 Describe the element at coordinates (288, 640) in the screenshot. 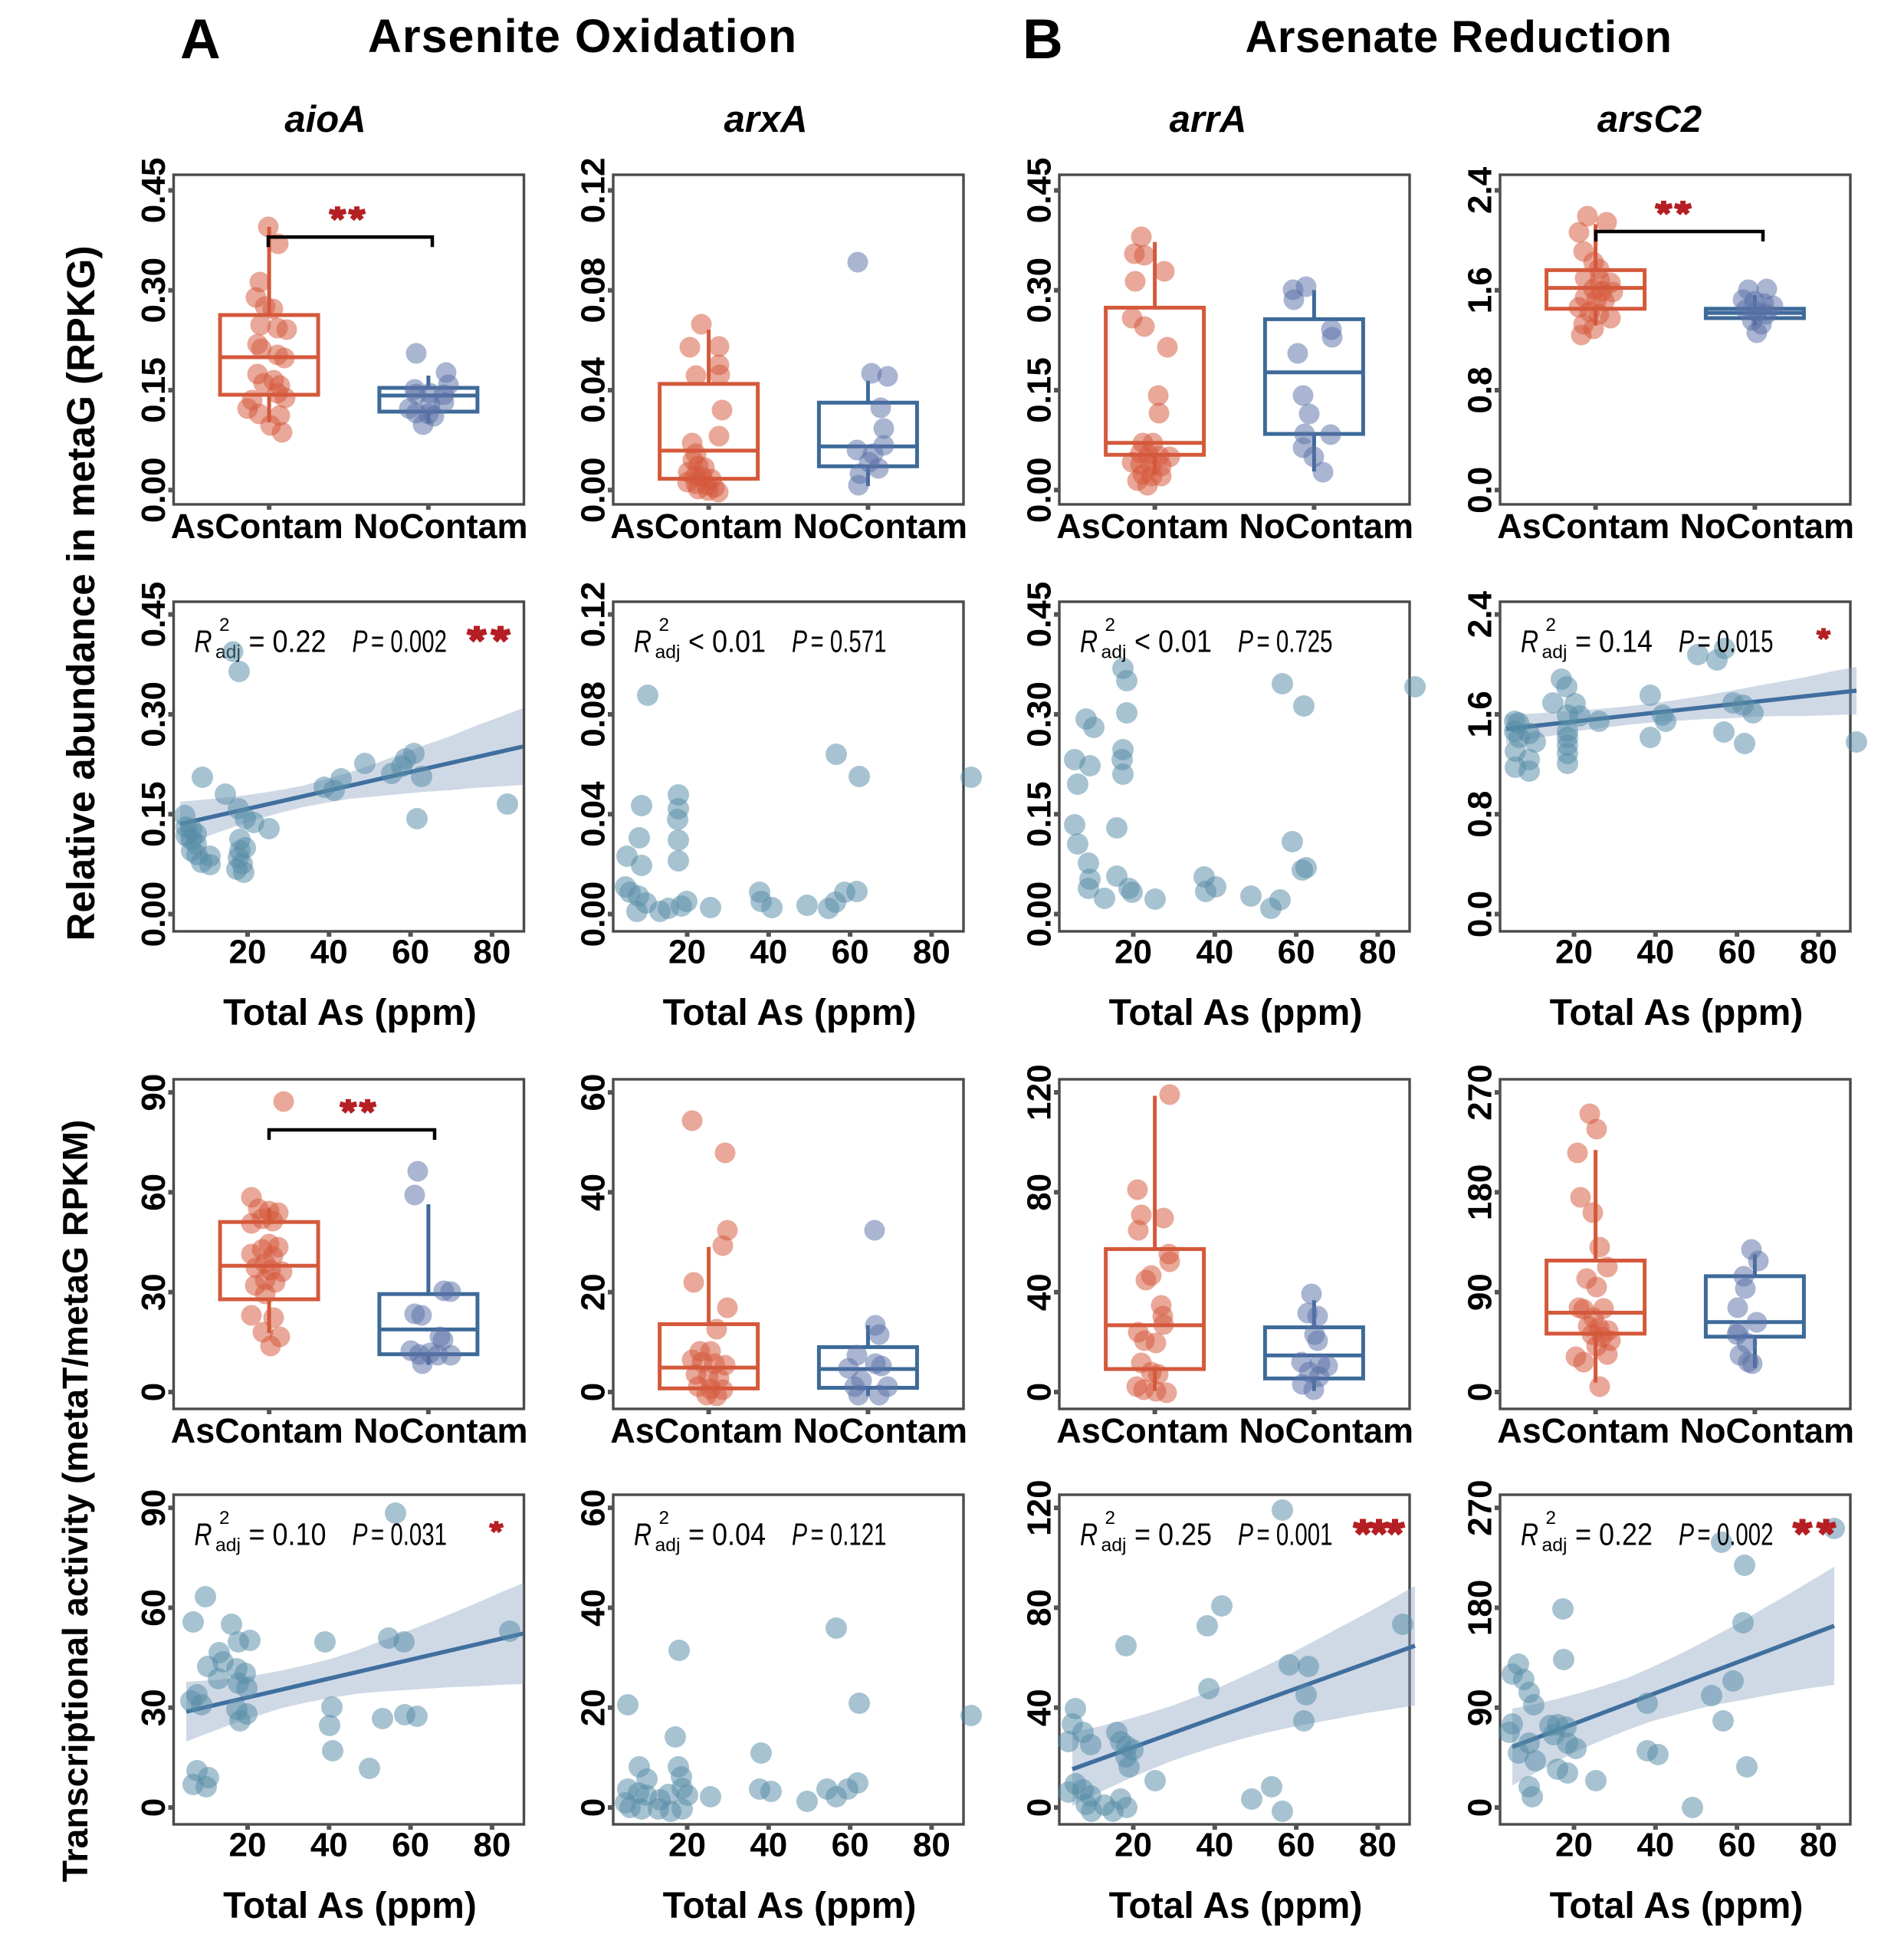

I see `svg-text: = 0.22` at that location.